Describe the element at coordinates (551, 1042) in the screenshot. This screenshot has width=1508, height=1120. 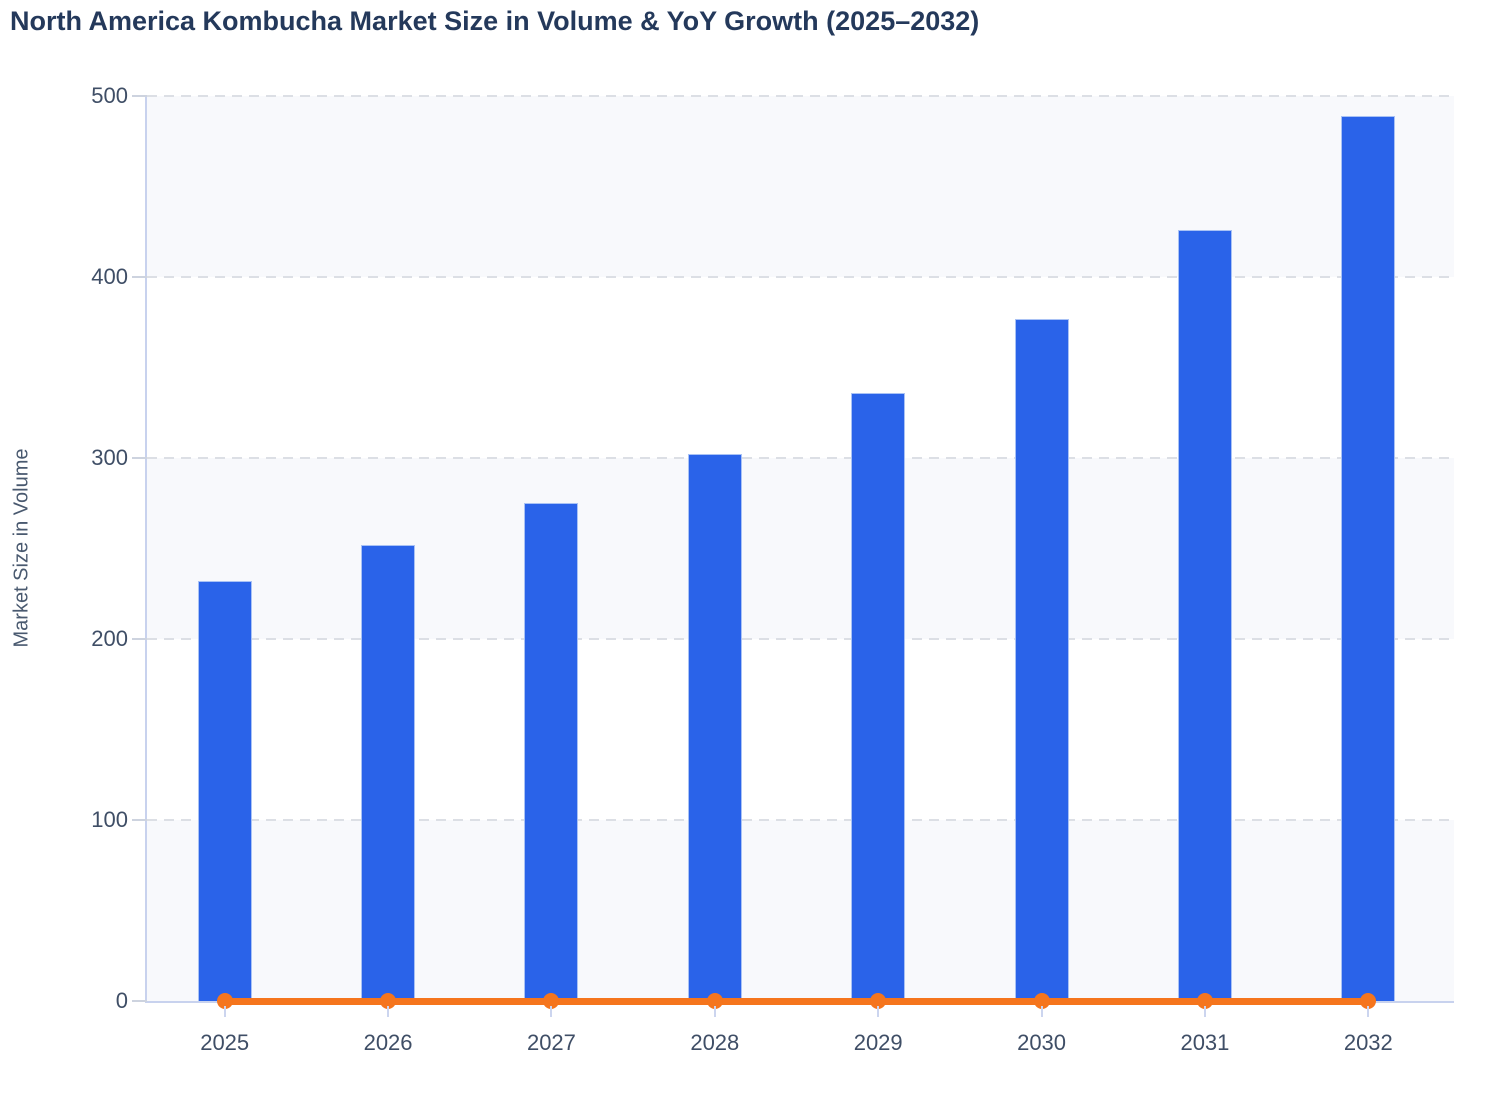
I see `x-tick-label: 2027` at that location.